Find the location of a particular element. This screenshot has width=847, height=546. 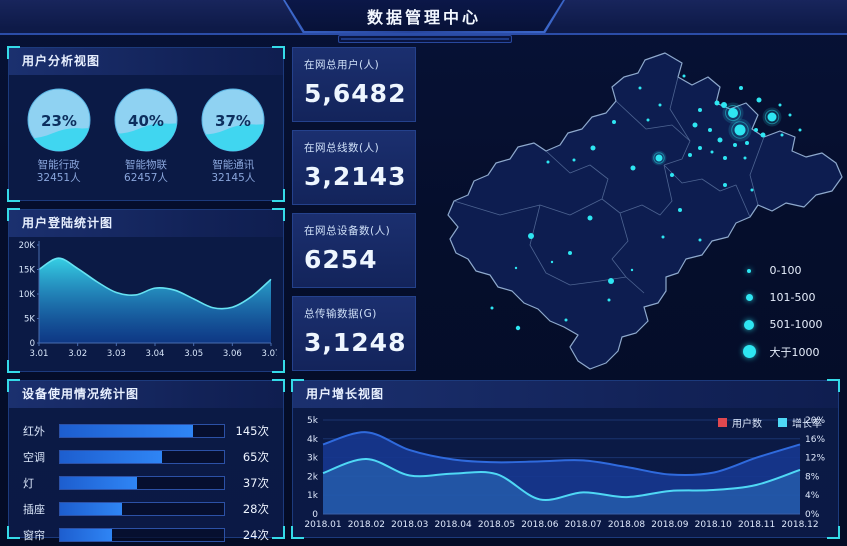

bar-value: 65次 is located at coordinates (255, 457).